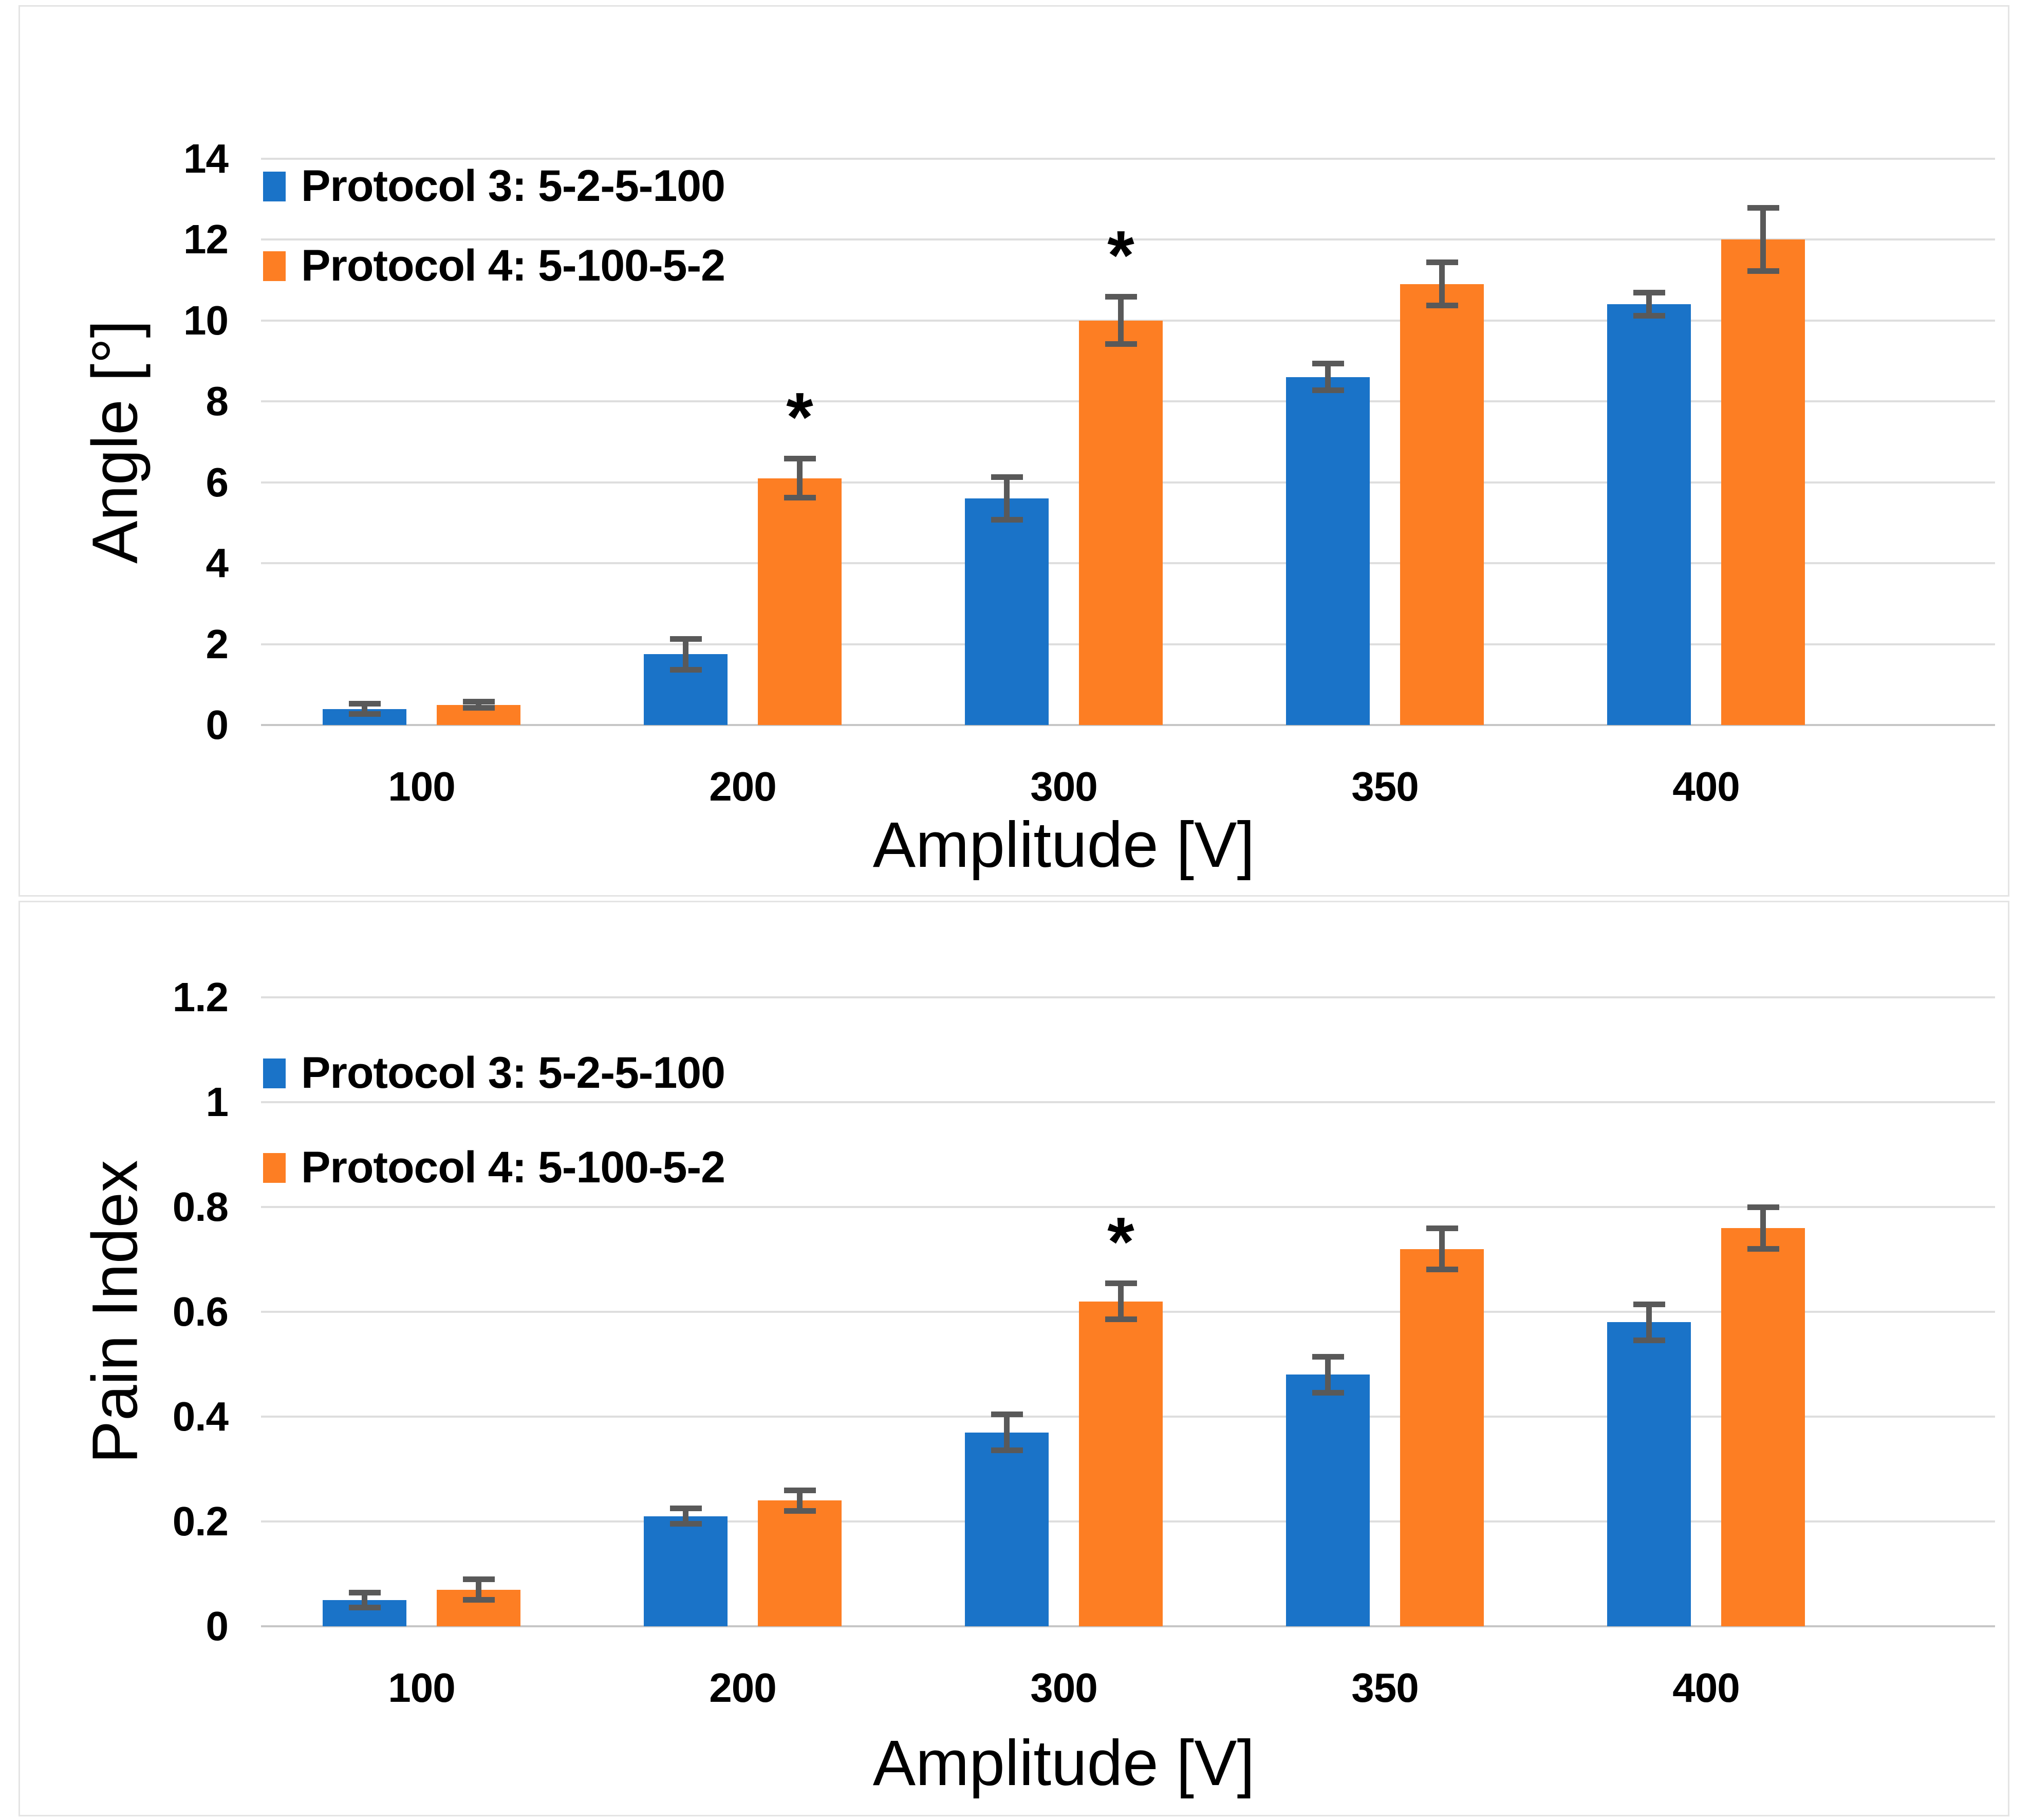 The height and width of the screenshot is (1820, 2031). What do you see at coordinates (1063, 1763) in the screenshot?
I see `x-axis-title-amplitude-bottom: Amplitude [V]` at bounding box center [1063, 1763].